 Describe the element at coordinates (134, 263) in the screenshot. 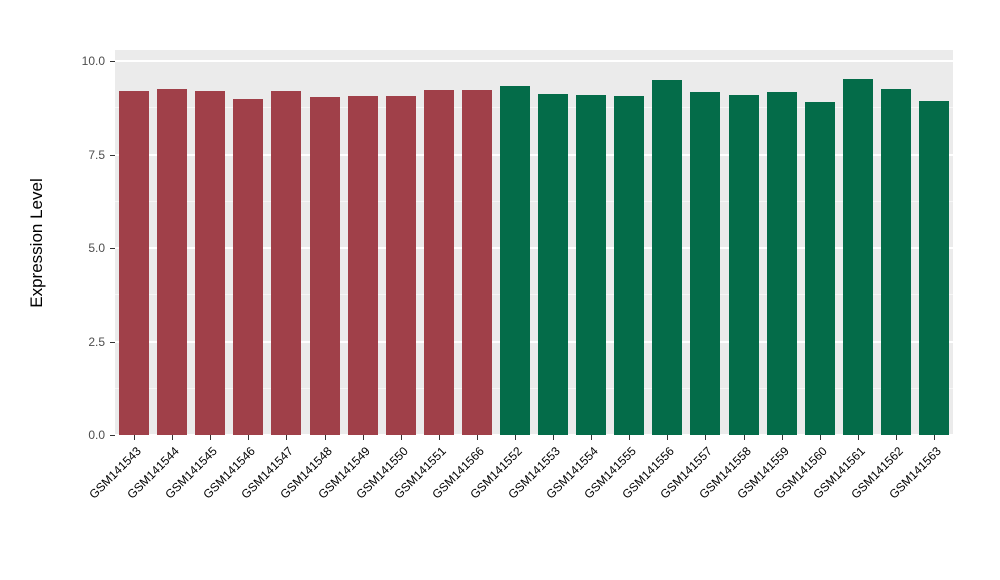

I see `bar-GSM141543` at that location.